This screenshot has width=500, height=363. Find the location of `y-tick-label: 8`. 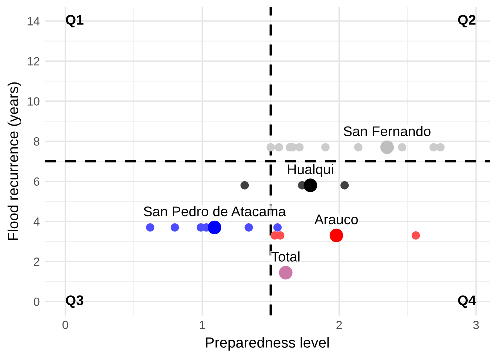

y-tick-label: 8 is located at coordinates (37, 142).